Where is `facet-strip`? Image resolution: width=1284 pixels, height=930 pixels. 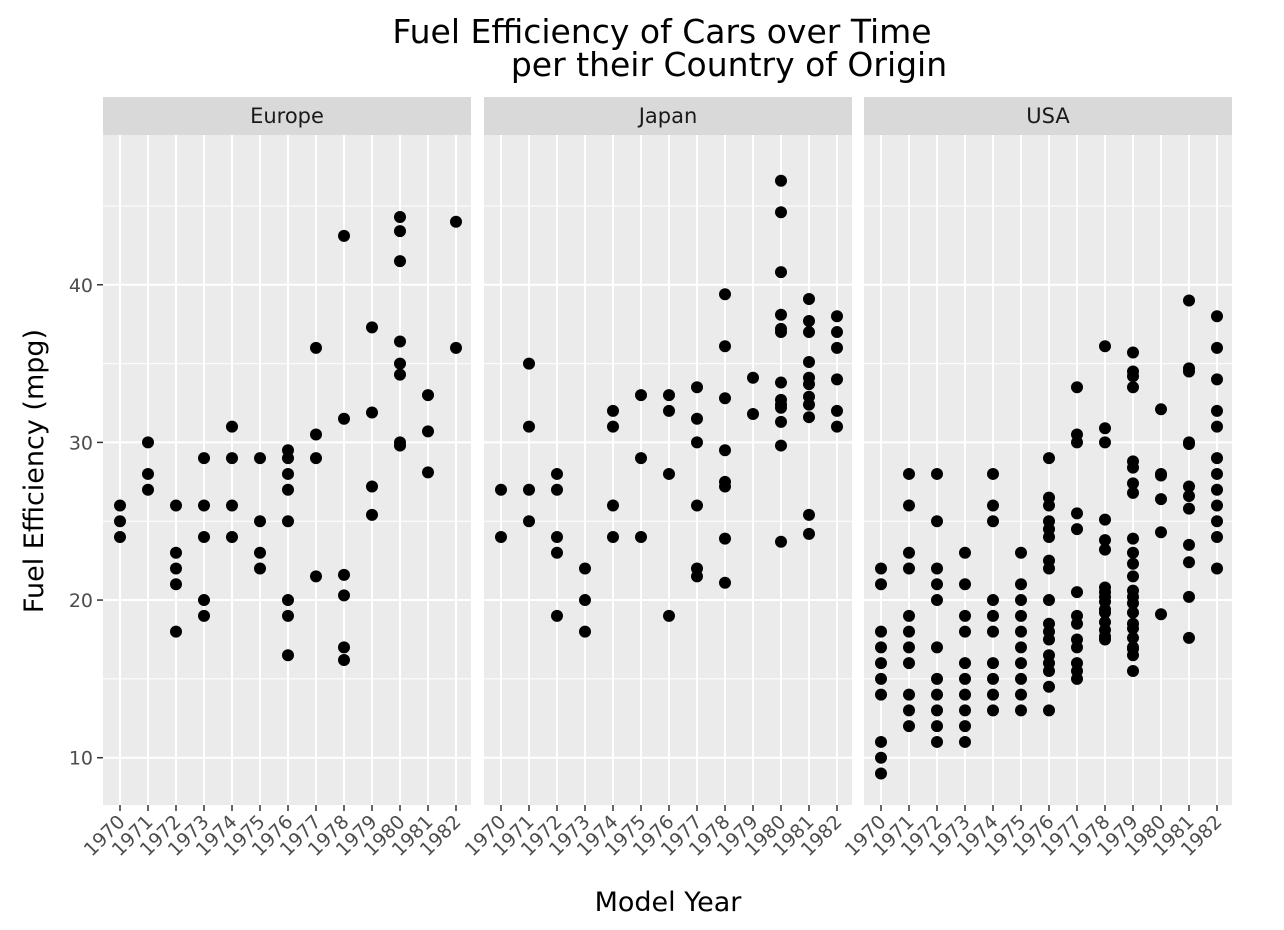 facet-strip is located at coordinates (668, 116).